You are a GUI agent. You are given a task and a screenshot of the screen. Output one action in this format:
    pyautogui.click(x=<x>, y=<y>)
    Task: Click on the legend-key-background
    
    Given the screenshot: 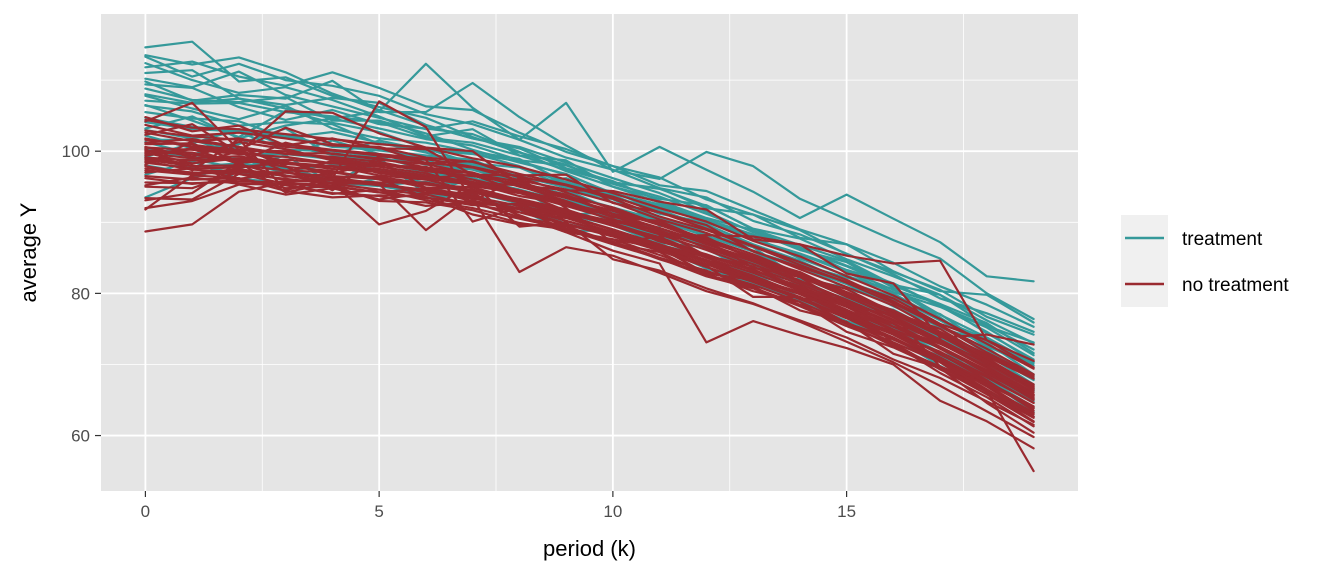 What is the action you would take?
    pyautogui.click(x=1144, y=261)
    